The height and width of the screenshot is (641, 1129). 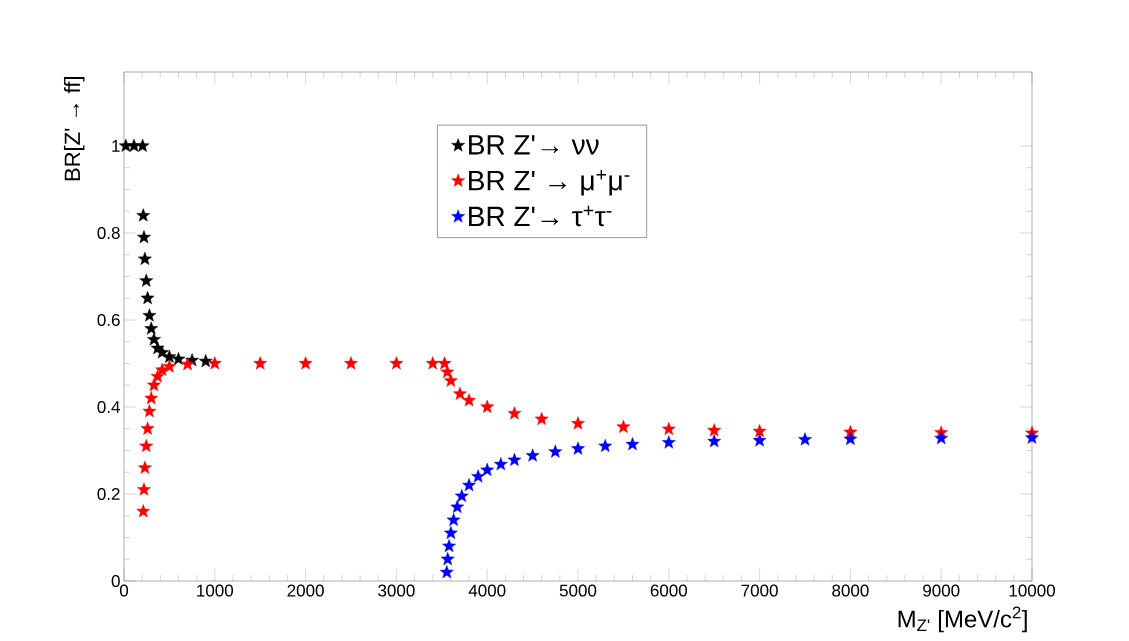 I want to click on x-axis-title: M$_{Z'}$ [MeV/c$^{2}$], so click(x=962, y=619).